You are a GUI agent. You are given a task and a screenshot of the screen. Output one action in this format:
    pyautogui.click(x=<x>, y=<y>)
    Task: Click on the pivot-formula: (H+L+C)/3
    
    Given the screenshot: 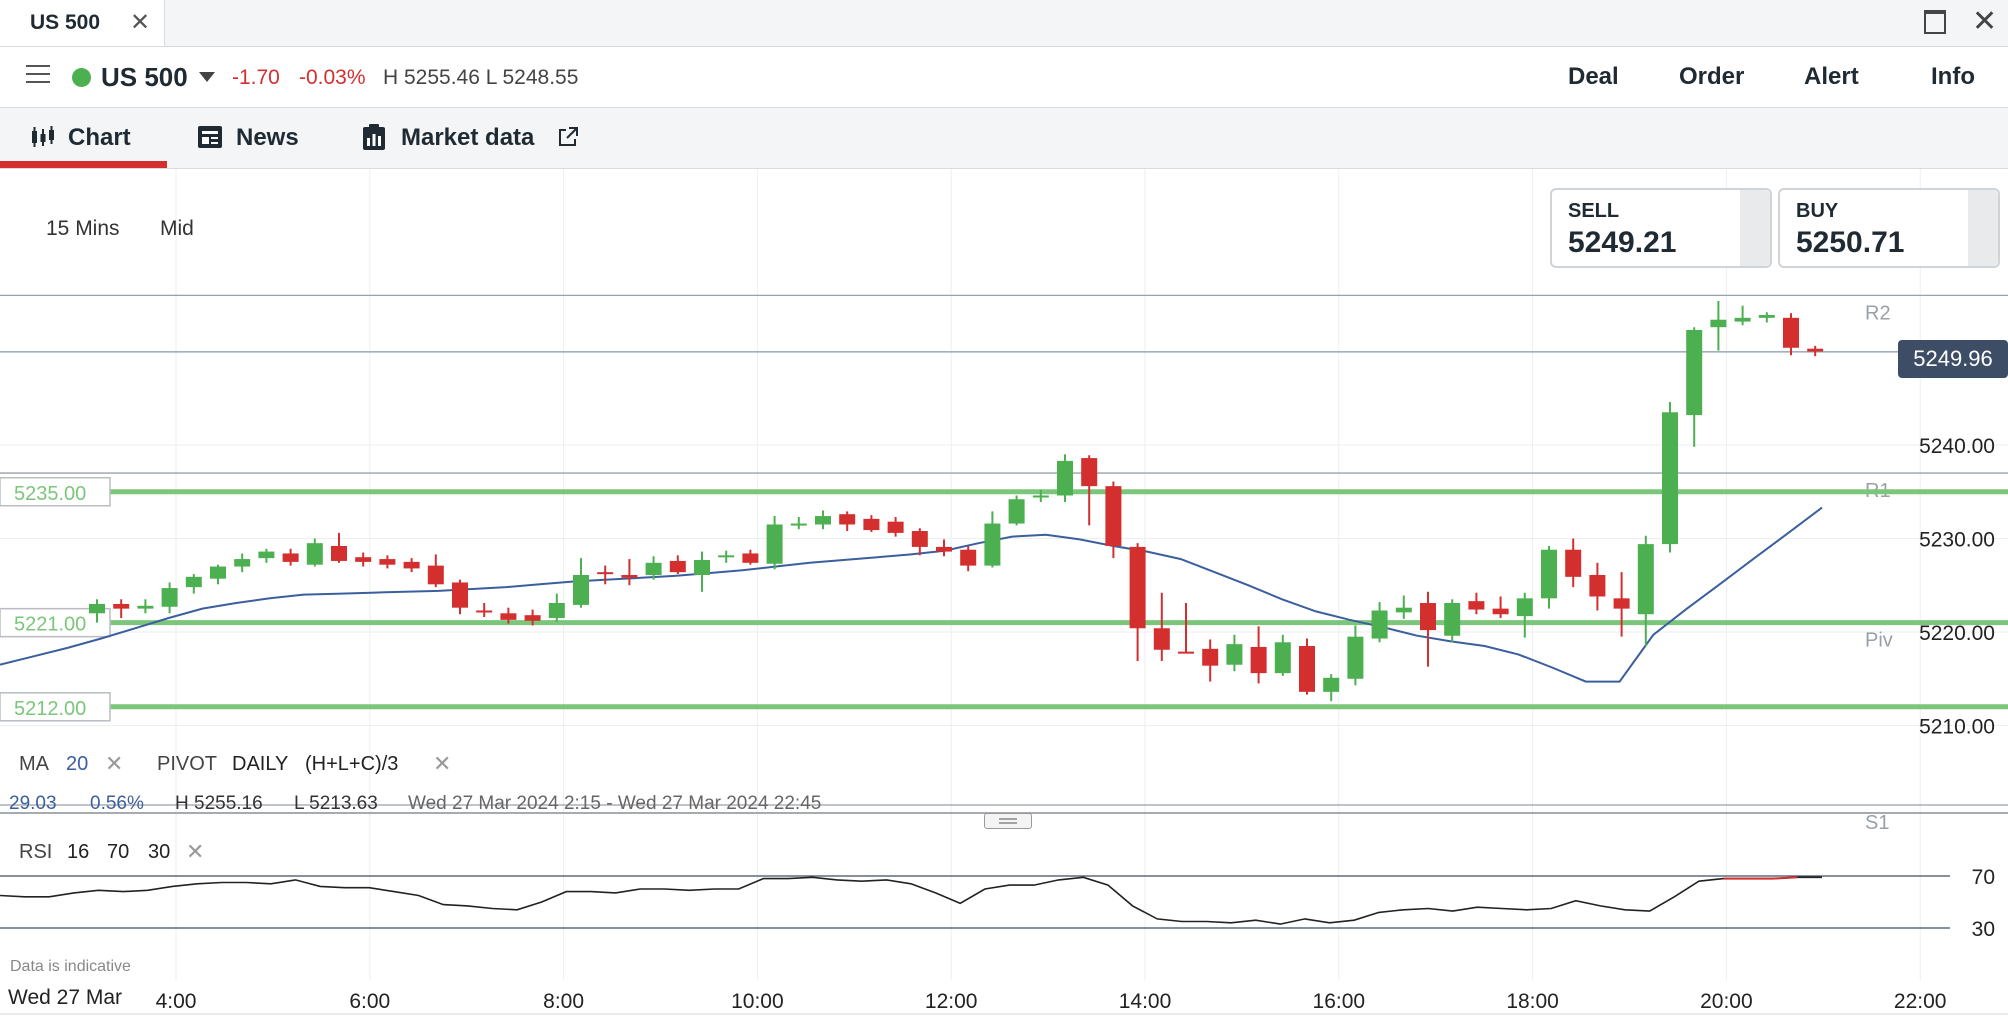 What is the action you would take?
    pyautogui.click(x=352, y=764)
    